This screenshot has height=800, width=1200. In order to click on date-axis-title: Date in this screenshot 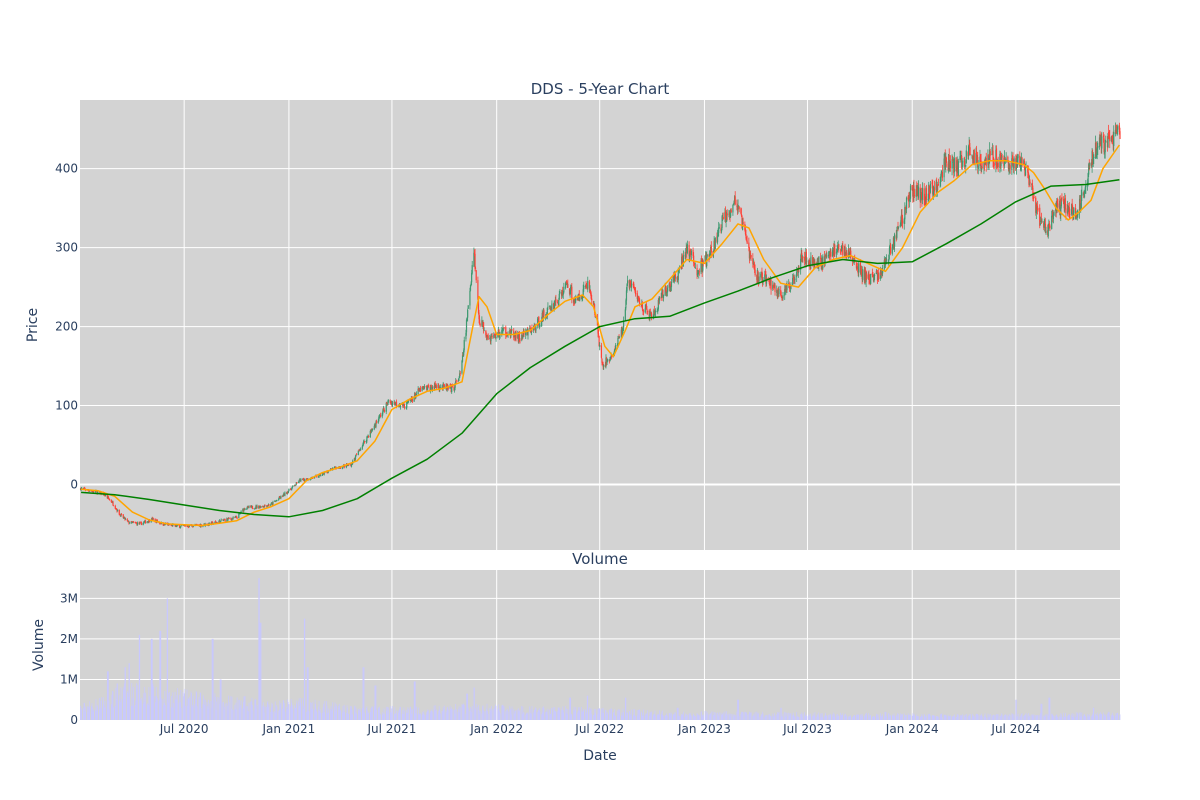, I will do `click(599, 756)`.